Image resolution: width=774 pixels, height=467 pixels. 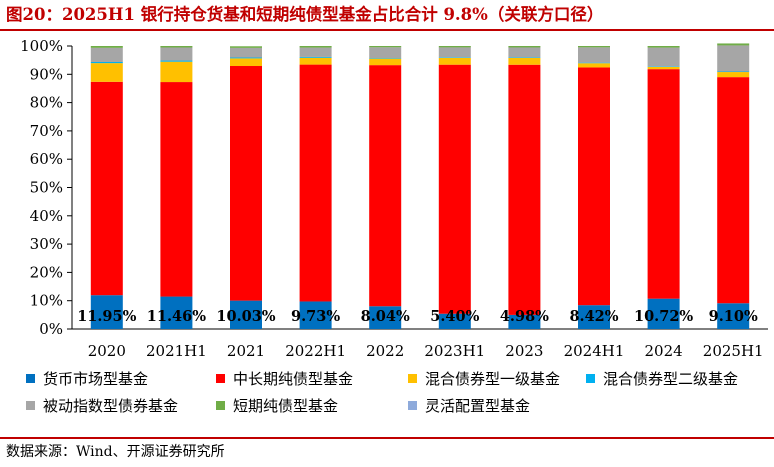 I want to click on legend-item-passive-index-bond: 被动指数型债券基金, so click(x=102, y=405).